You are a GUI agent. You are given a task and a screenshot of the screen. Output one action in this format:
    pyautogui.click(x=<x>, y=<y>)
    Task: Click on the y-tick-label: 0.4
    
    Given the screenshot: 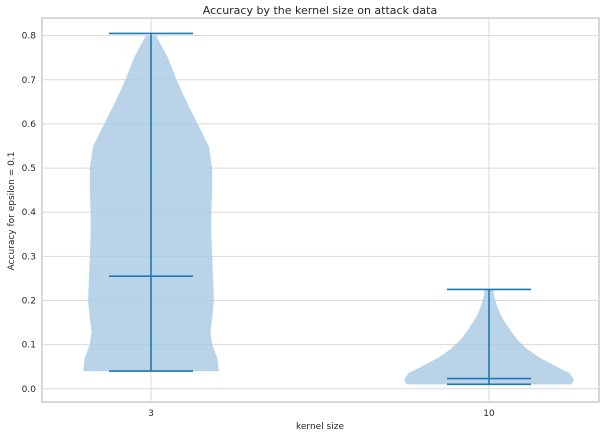 What is the action you would take?
    pyautogui.click(x=29, y=213)
    